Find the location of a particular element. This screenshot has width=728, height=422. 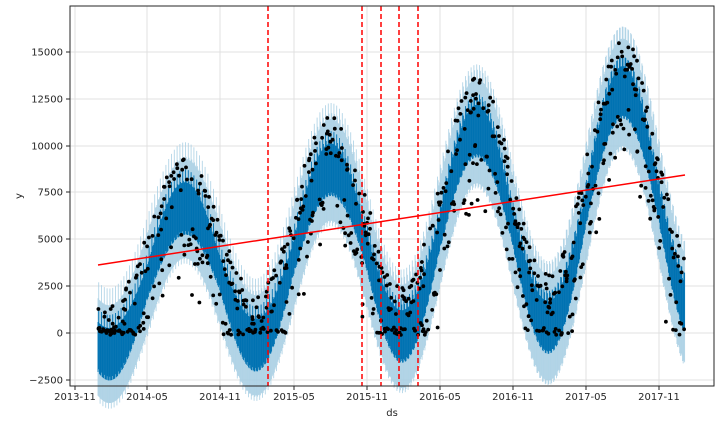

y-tick-label: −2500 is located at coordinates (46, 381).